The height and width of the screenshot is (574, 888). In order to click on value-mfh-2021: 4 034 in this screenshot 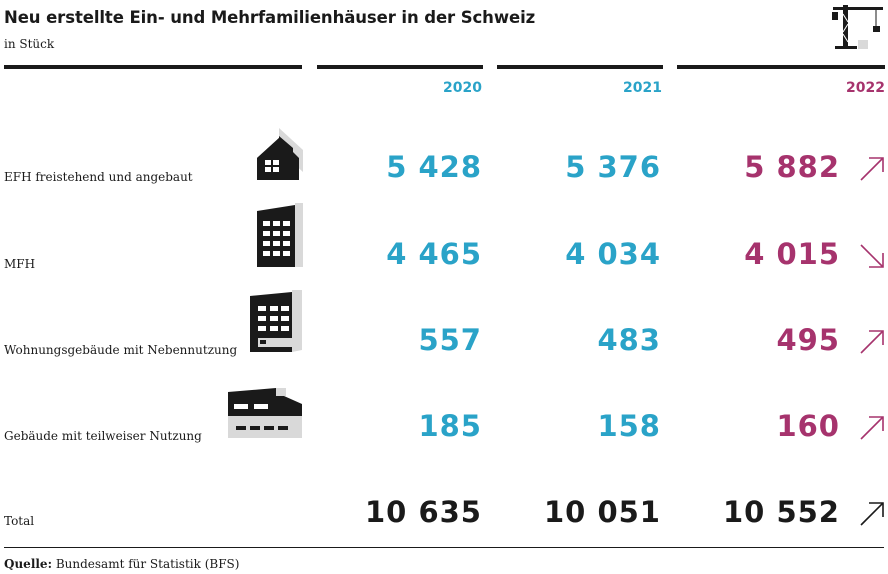, I will do `click(613, 254)`.